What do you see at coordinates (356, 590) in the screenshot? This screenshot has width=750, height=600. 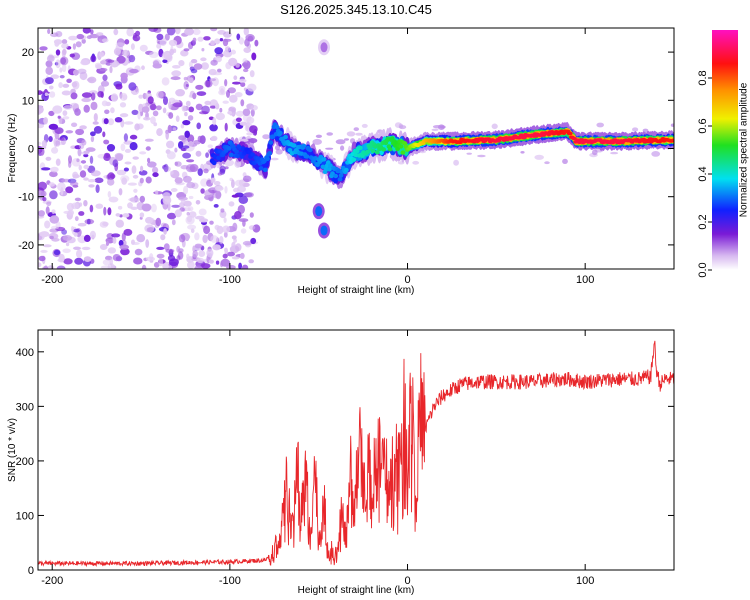 I see `snr-xlabel: Height of straight line (km)` at bounding box center [356, 590].